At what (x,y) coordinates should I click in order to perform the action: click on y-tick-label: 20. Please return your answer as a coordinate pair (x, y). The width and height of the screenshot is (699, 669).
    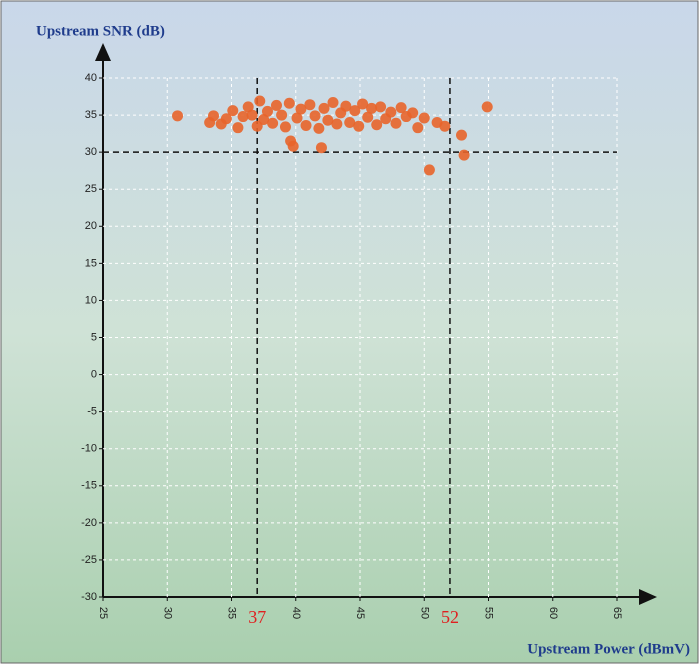
    Looking at the image, I should click on (91, 226).